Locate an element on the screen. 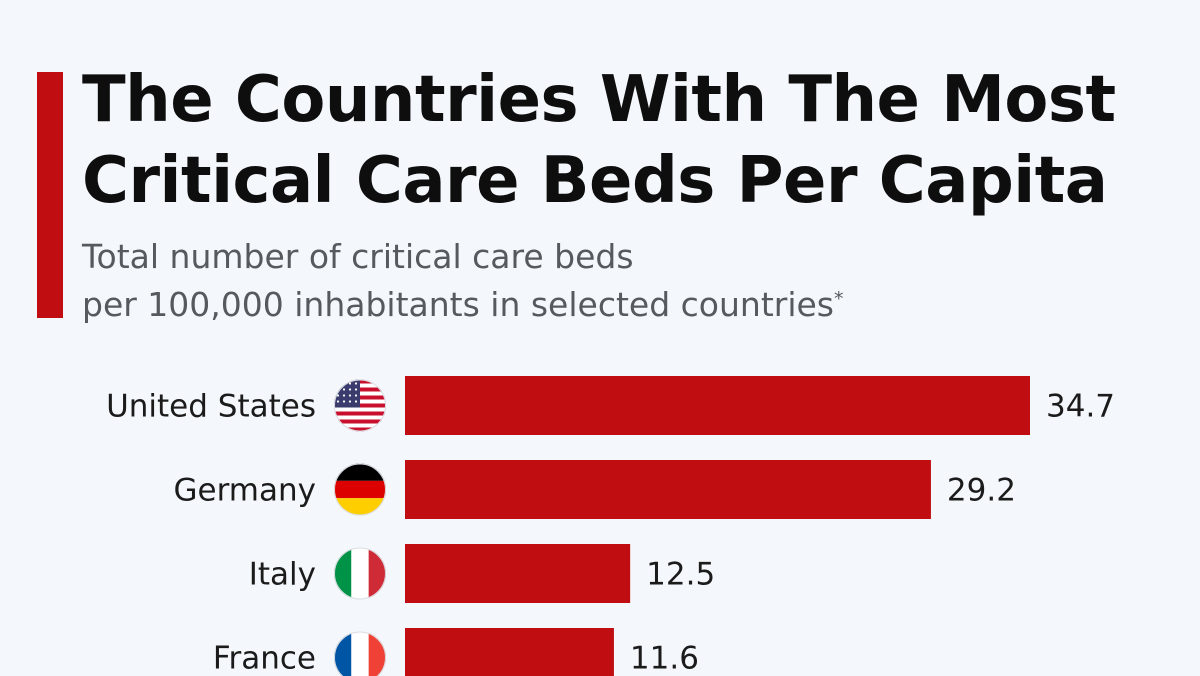 The image size is (1200, 676). value-label: 12.5 is located at coordinates (680, 575).